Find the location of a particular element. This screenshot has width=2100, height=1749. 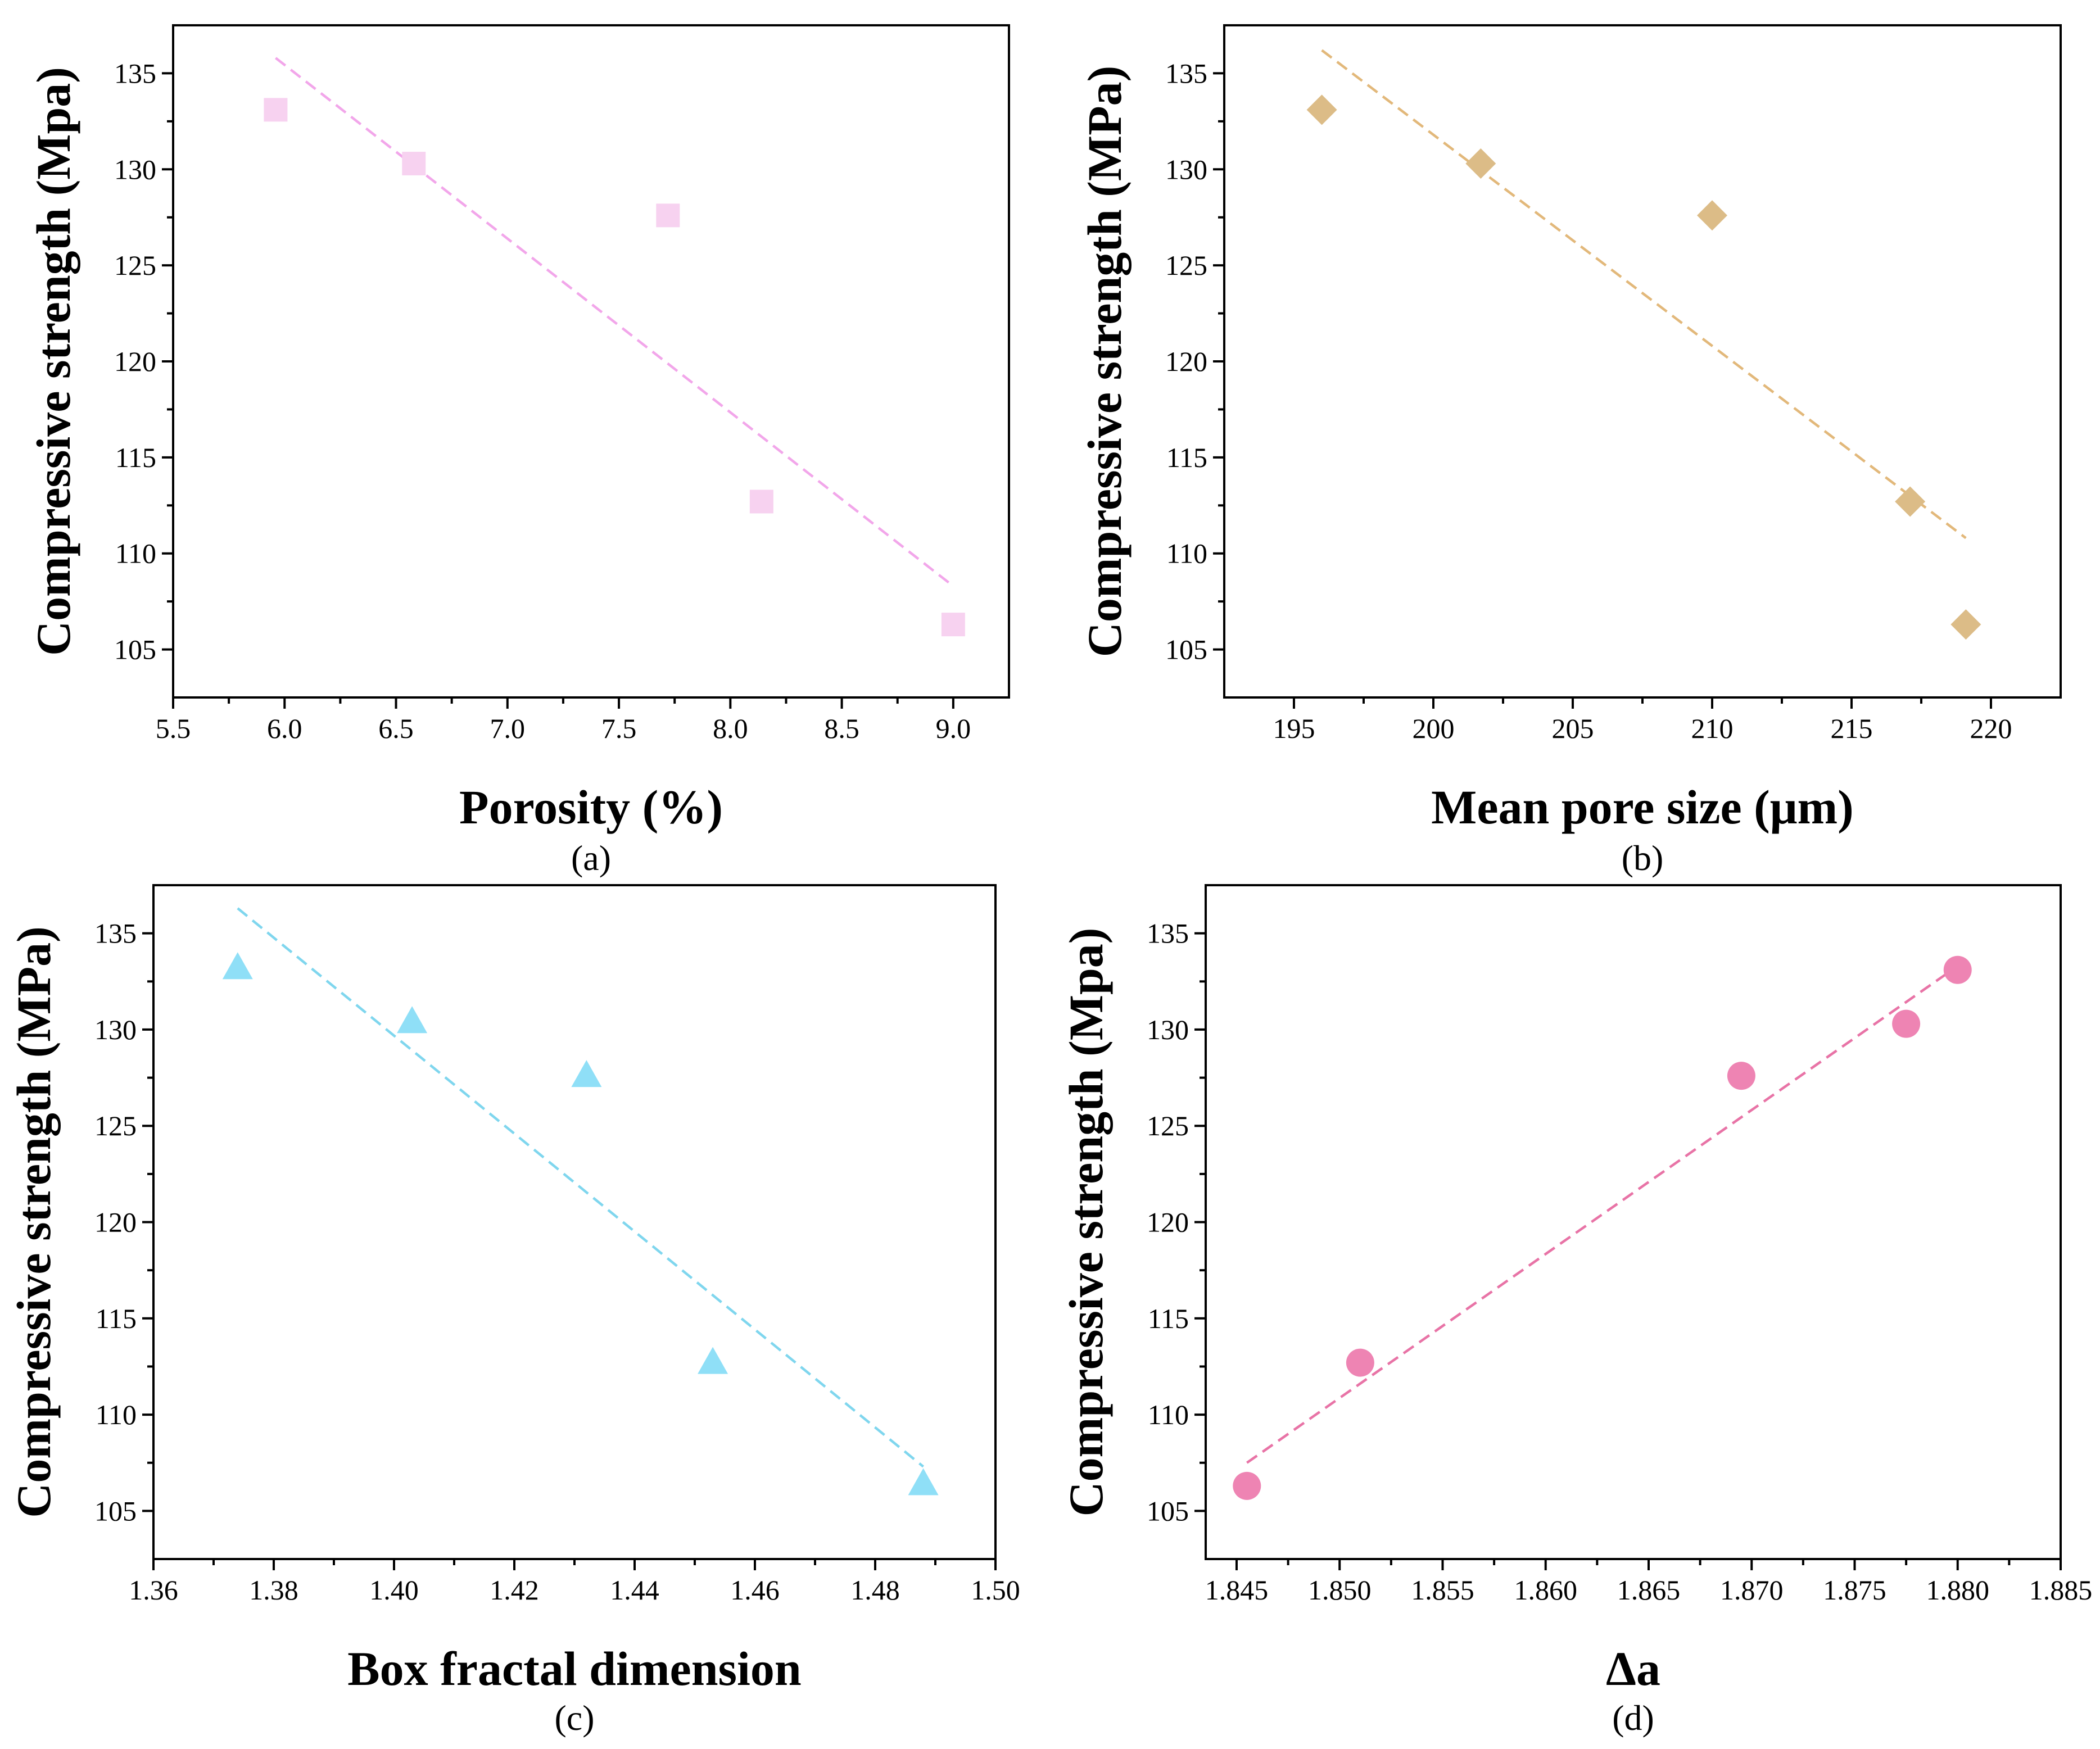

x-tick-label: 1.850 is located at coordinates (1340, 1590).